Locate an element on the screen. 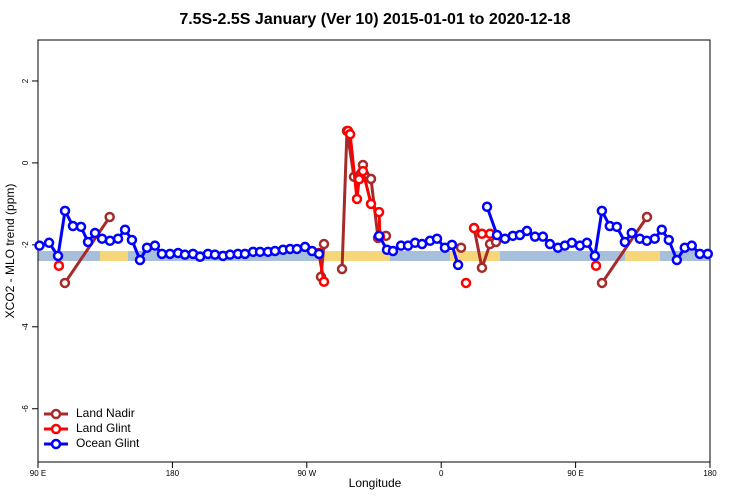 Image resolution: width=750 pixels, height=500 pixels. legend-label: Land Glint is located at coordinates (103, 428).